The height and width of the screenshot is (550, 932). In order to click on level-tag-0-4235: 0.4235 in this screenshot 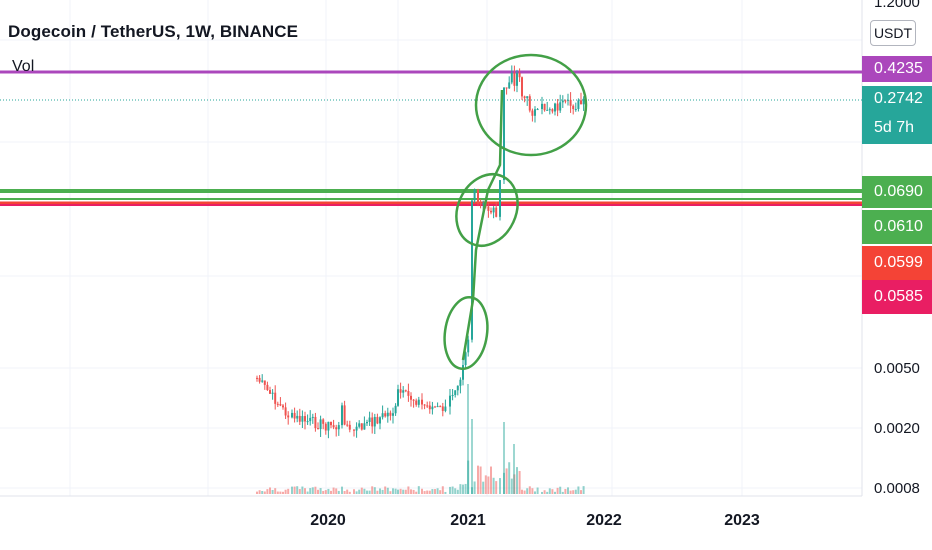, I will do `click(897, 69)`.